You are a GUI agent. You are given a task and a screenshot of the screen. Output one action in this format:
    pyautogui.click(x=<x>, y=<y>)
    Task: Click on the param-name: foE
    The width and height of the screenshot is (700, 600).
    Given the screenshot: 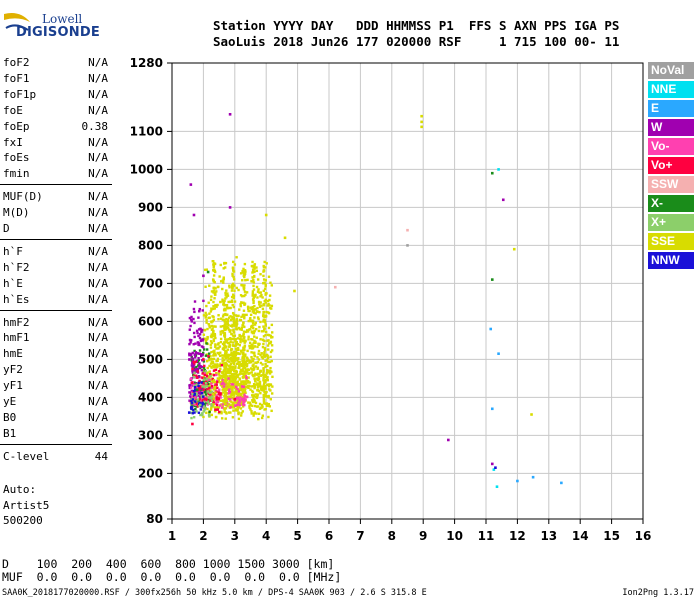 What is the action you would take?
    pyautogui.click(x=13, y=110)
    